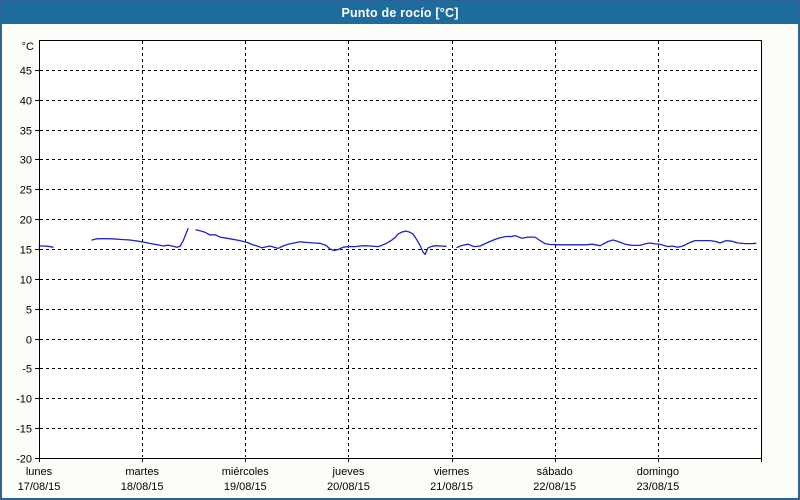 The height and width of the screenshot is (500, 800). Describe the element at coordinates (142, 487) in the screenshot. I see `x-date-label: 18/08/15` at that location.